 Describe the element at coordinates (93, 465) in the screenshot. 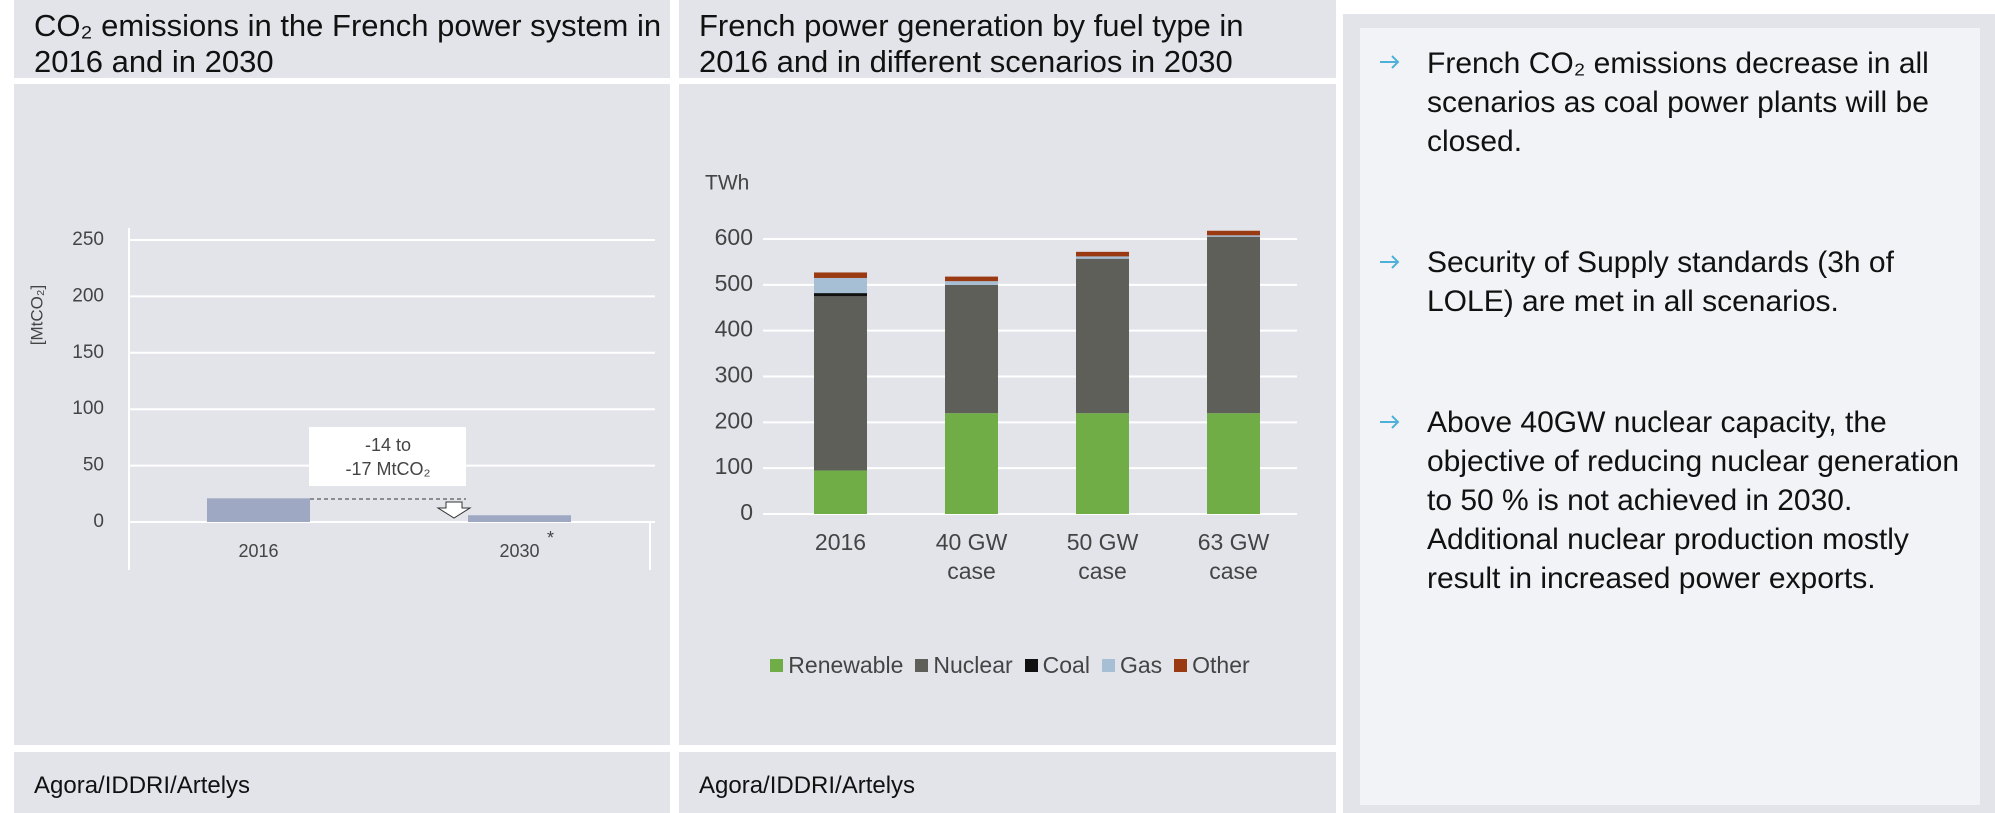

I see `y-tick-label: 50` at that location.